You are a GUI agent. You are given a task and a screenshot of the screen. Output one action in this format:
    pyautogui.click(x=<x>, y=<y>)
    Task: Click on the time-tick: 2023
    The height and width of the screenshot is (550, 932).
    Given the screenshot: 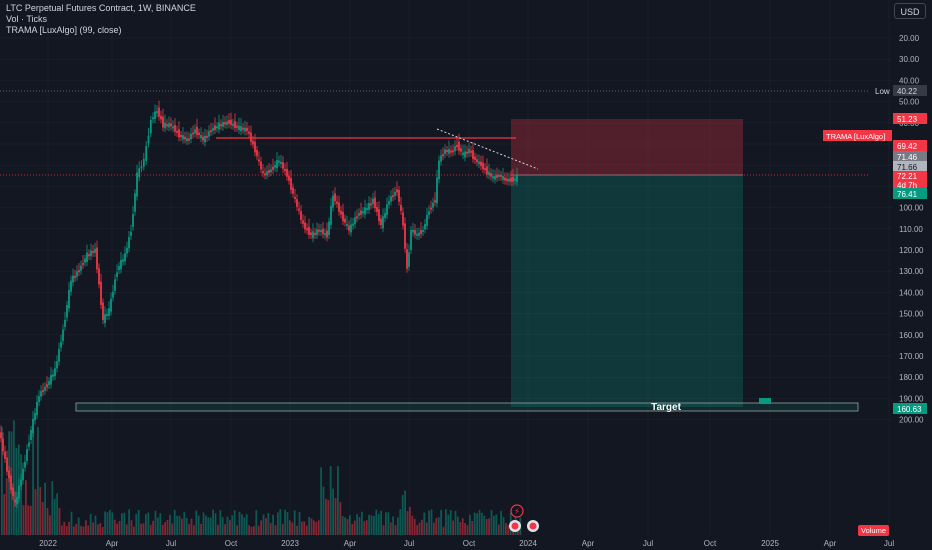 What is the action you would take?
    pyautogui.click(x=290, y=543)
    